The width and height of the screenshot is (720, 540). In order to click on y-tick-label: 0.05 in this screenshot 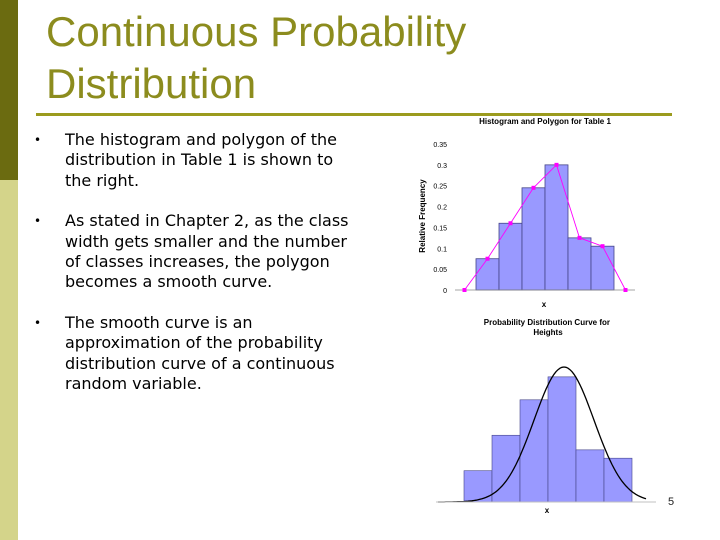, I will do `click(440, 270)`.